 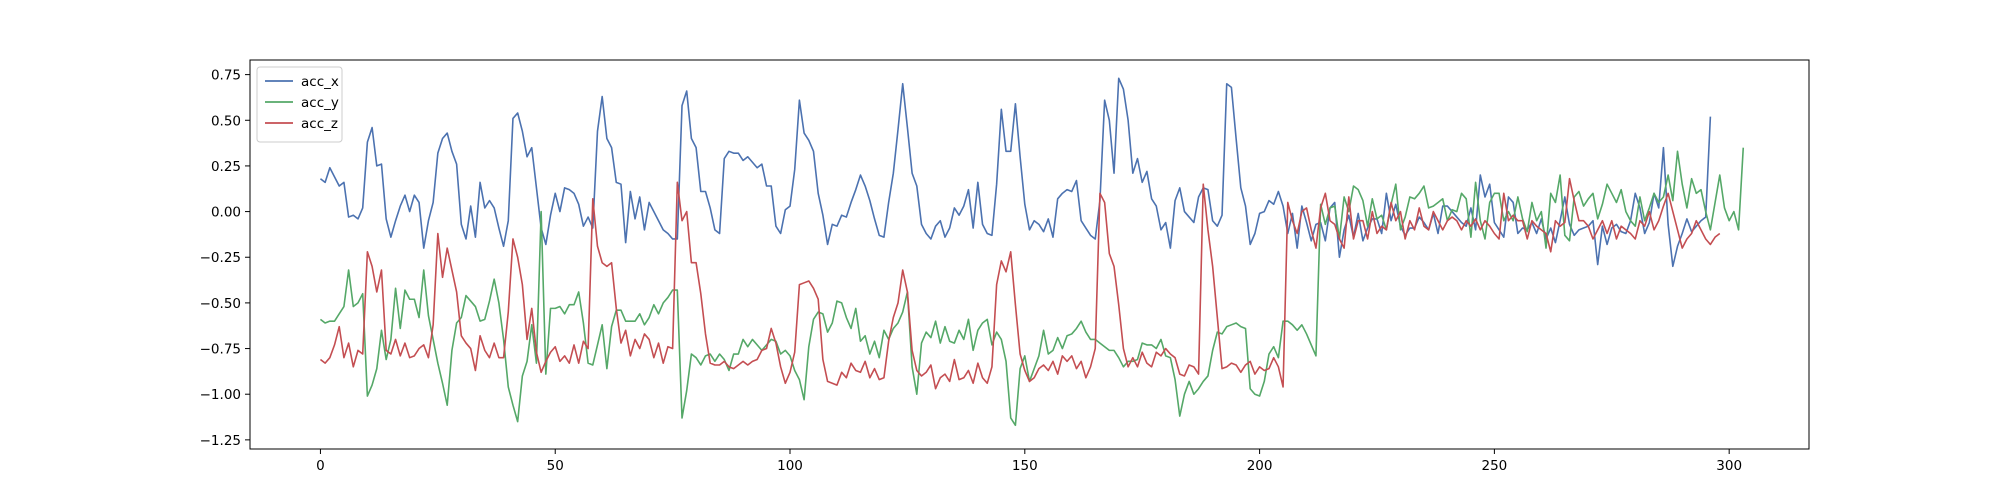 I want to click on legend: acc_x acc_y acc_z, so click(x=299, y=104).